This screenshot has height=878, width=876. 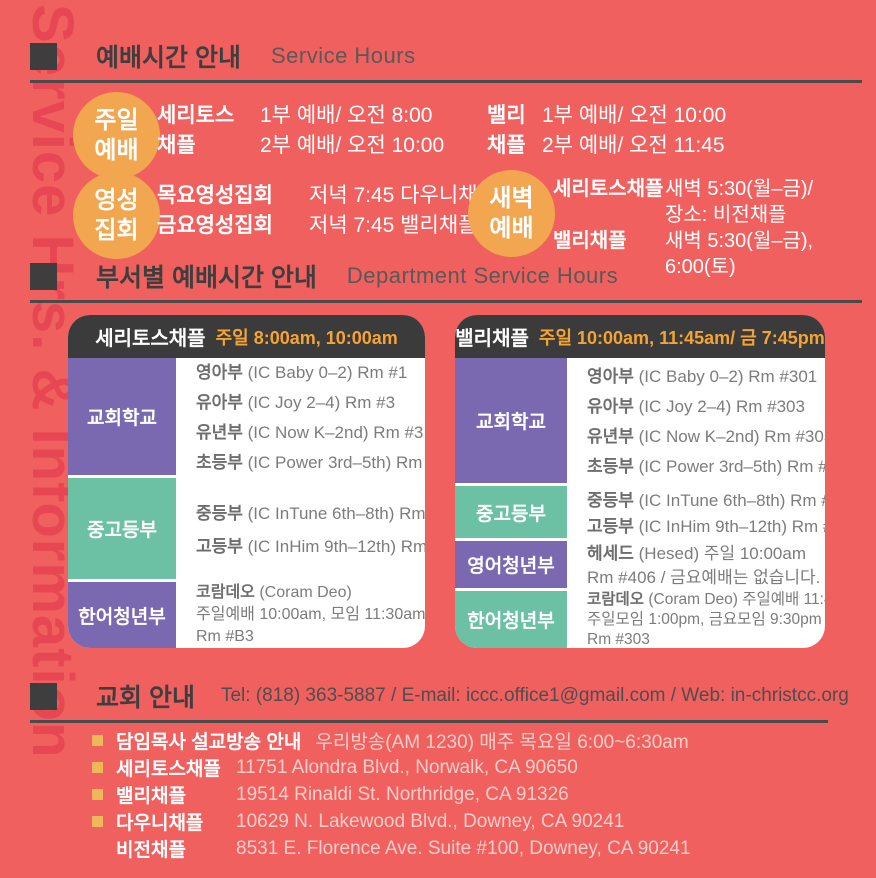 What do you see at coordinates (352, 131) in the screenshot?
I see `service-times: 1부 예배/ 오전 8:00 2부 예배/ 오전 10:00` at bounding box center [352, 131].